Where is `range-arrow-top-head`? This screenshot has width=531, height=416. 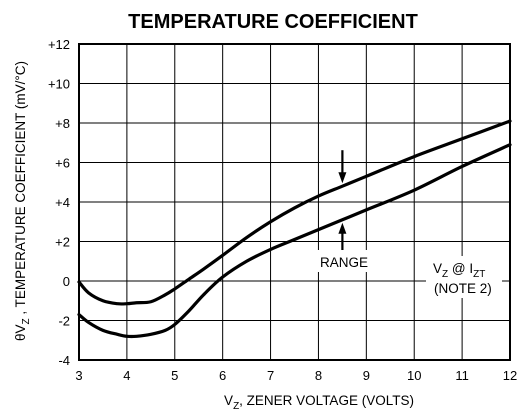
range-arrow-top-head is located at coordinates (342, 178).